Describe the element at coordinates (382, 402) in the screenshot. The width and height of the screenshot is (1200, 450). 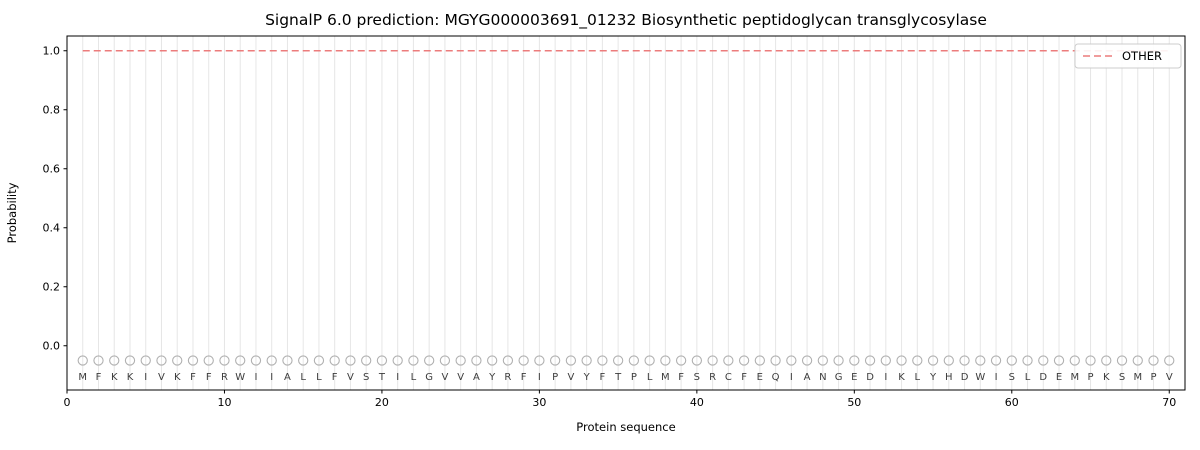
I see `x-tick-label: 20` at that location.